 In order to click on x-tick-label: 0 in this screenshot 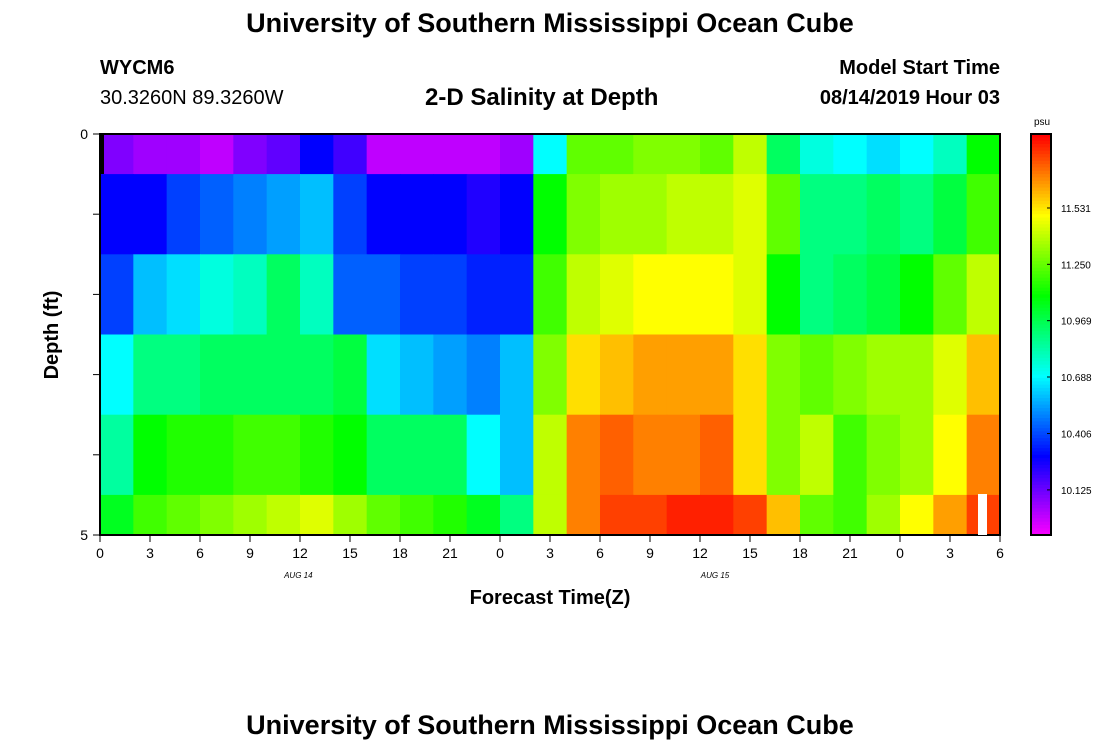, I will do `click(900, 553)`.